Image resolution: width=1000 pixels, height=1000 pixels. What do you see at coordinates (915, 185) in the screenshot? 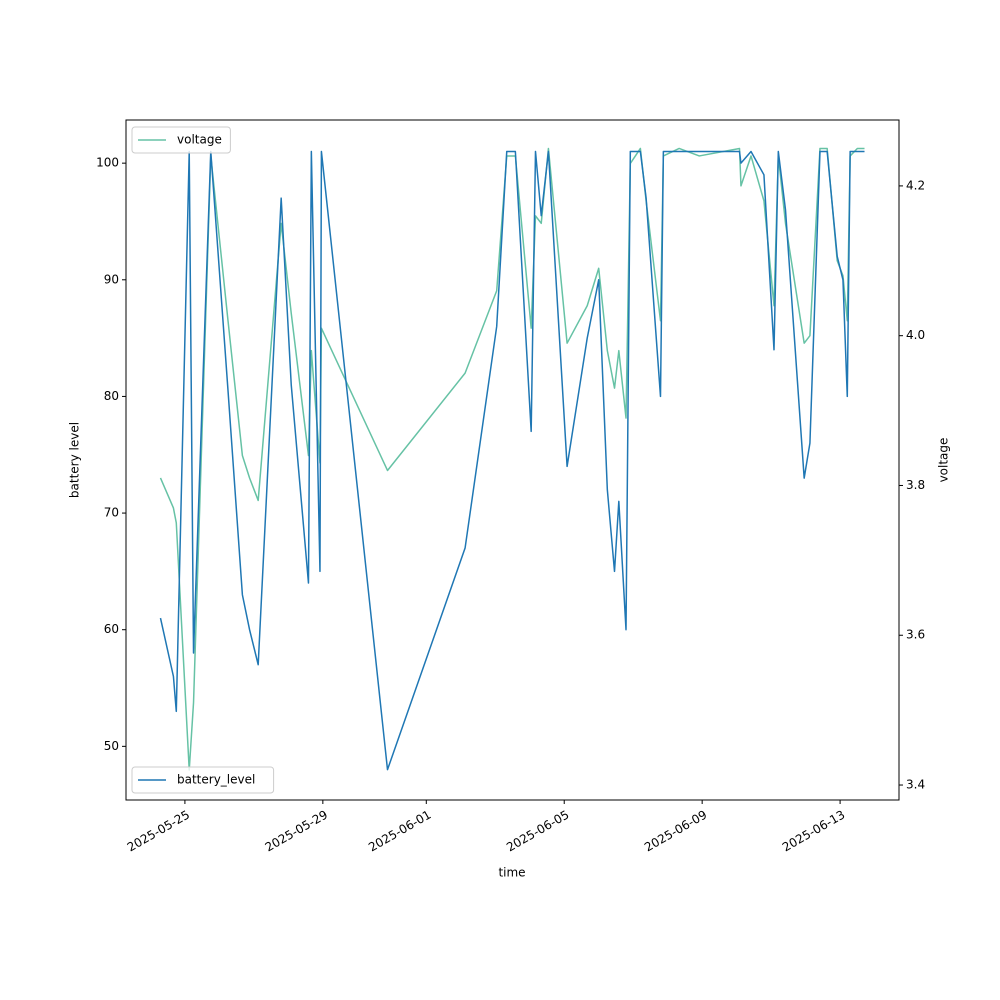
I see `y2-tick-label: 4.2` at bounding box center [915, 185].